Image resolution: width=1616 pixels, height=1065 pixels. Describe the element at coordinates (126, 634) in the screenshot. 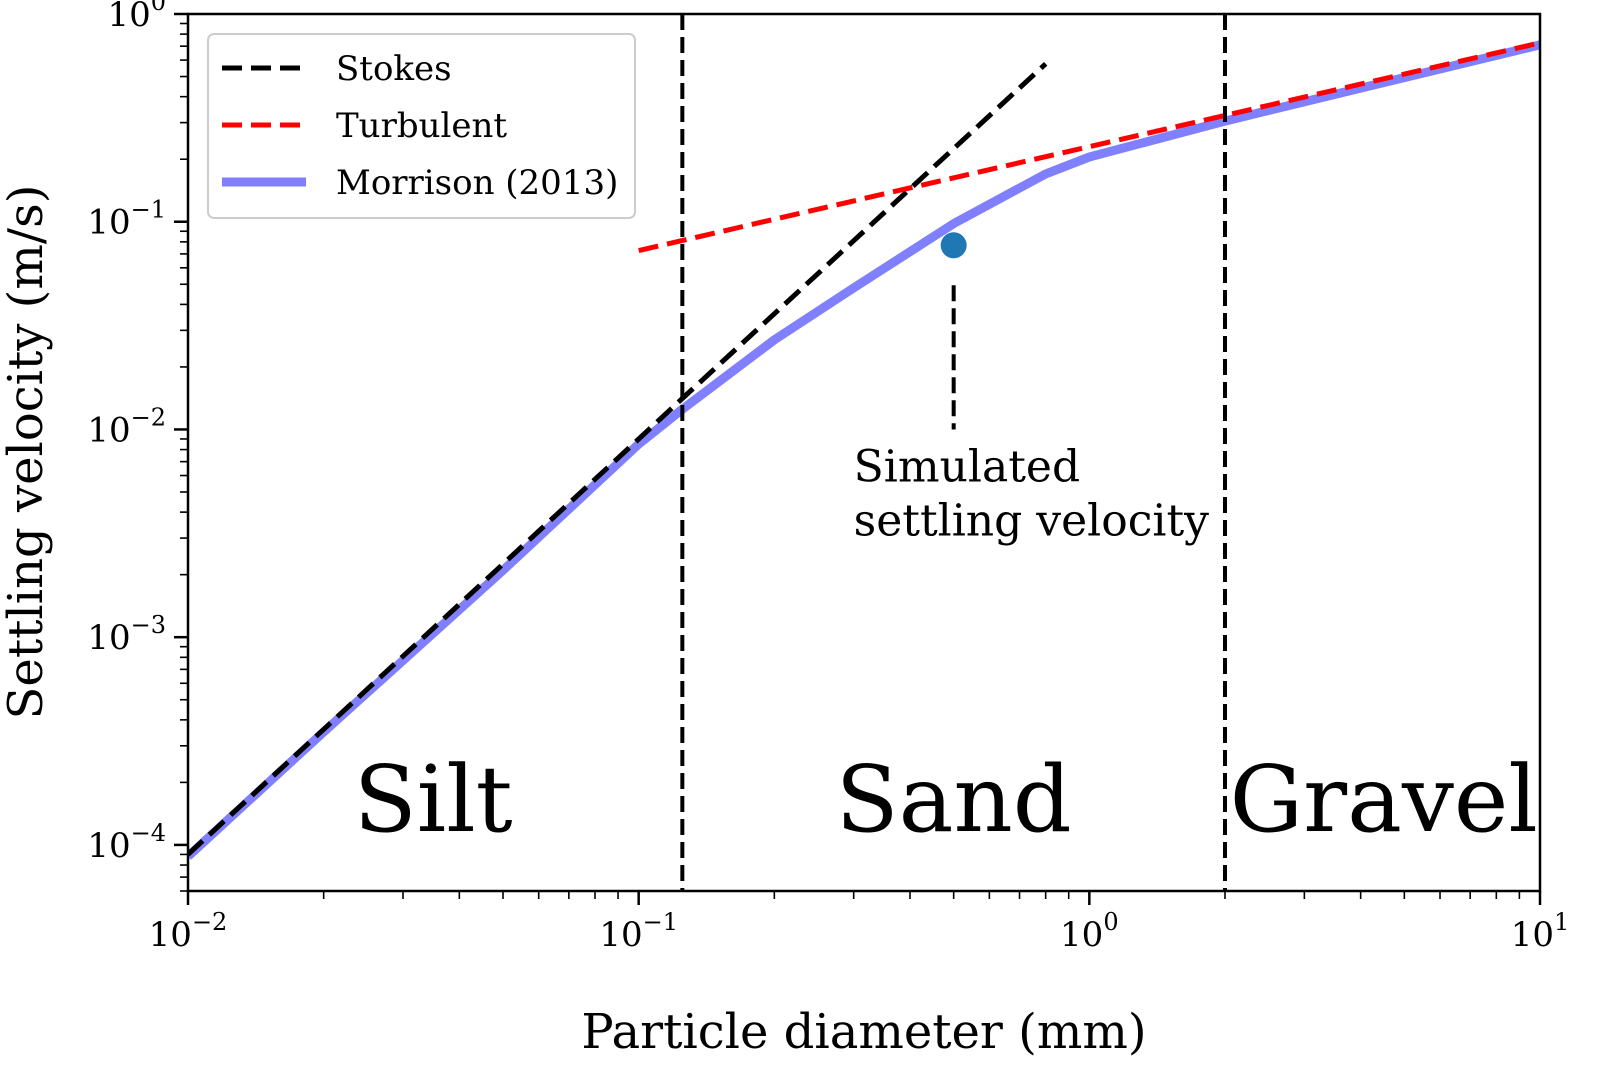

I see `y-tick-label: 10⁻³` at that location.